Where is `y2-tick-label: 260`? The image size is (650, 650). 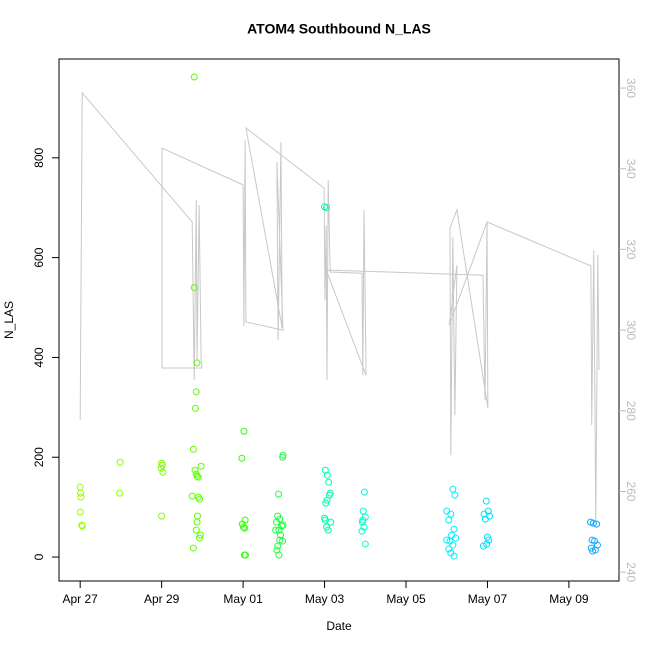 y2-tick-label: 260 is located at coordinates (631, 491).